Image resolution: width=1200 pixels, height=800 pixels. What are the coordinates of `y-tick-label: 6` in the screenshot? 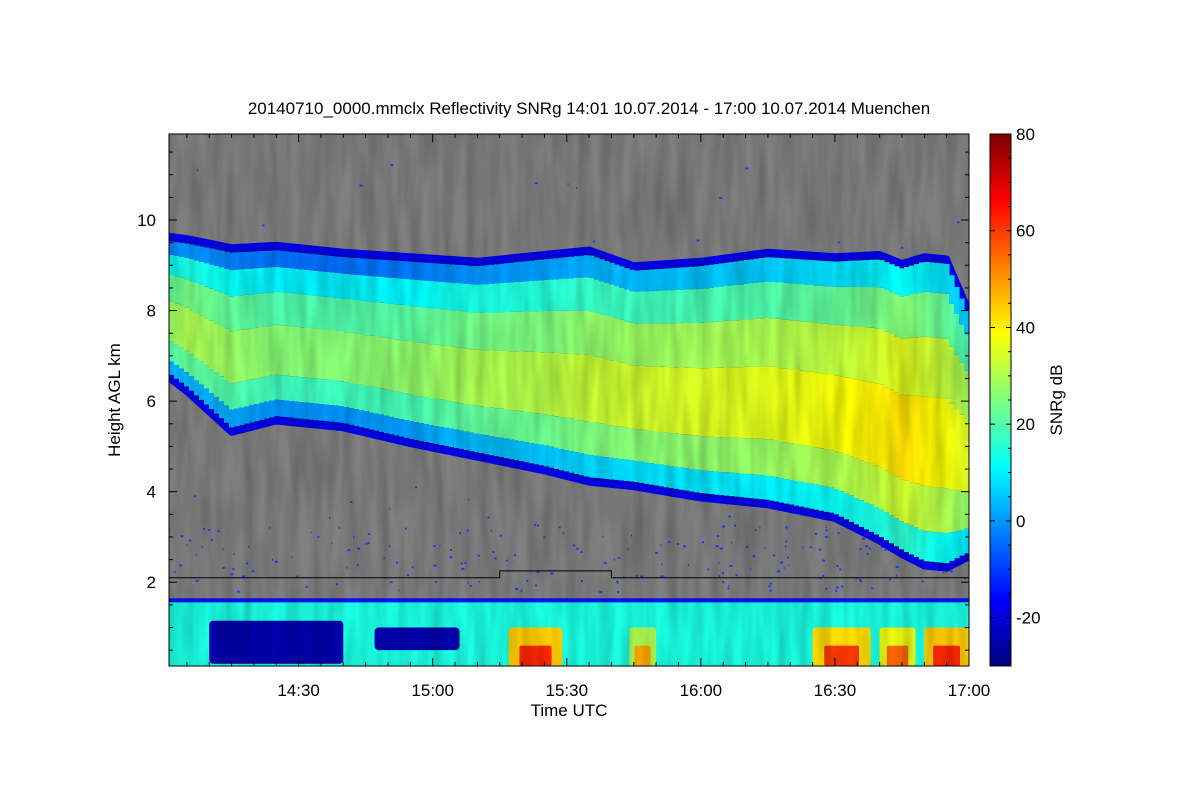 It's located at (151, 401).